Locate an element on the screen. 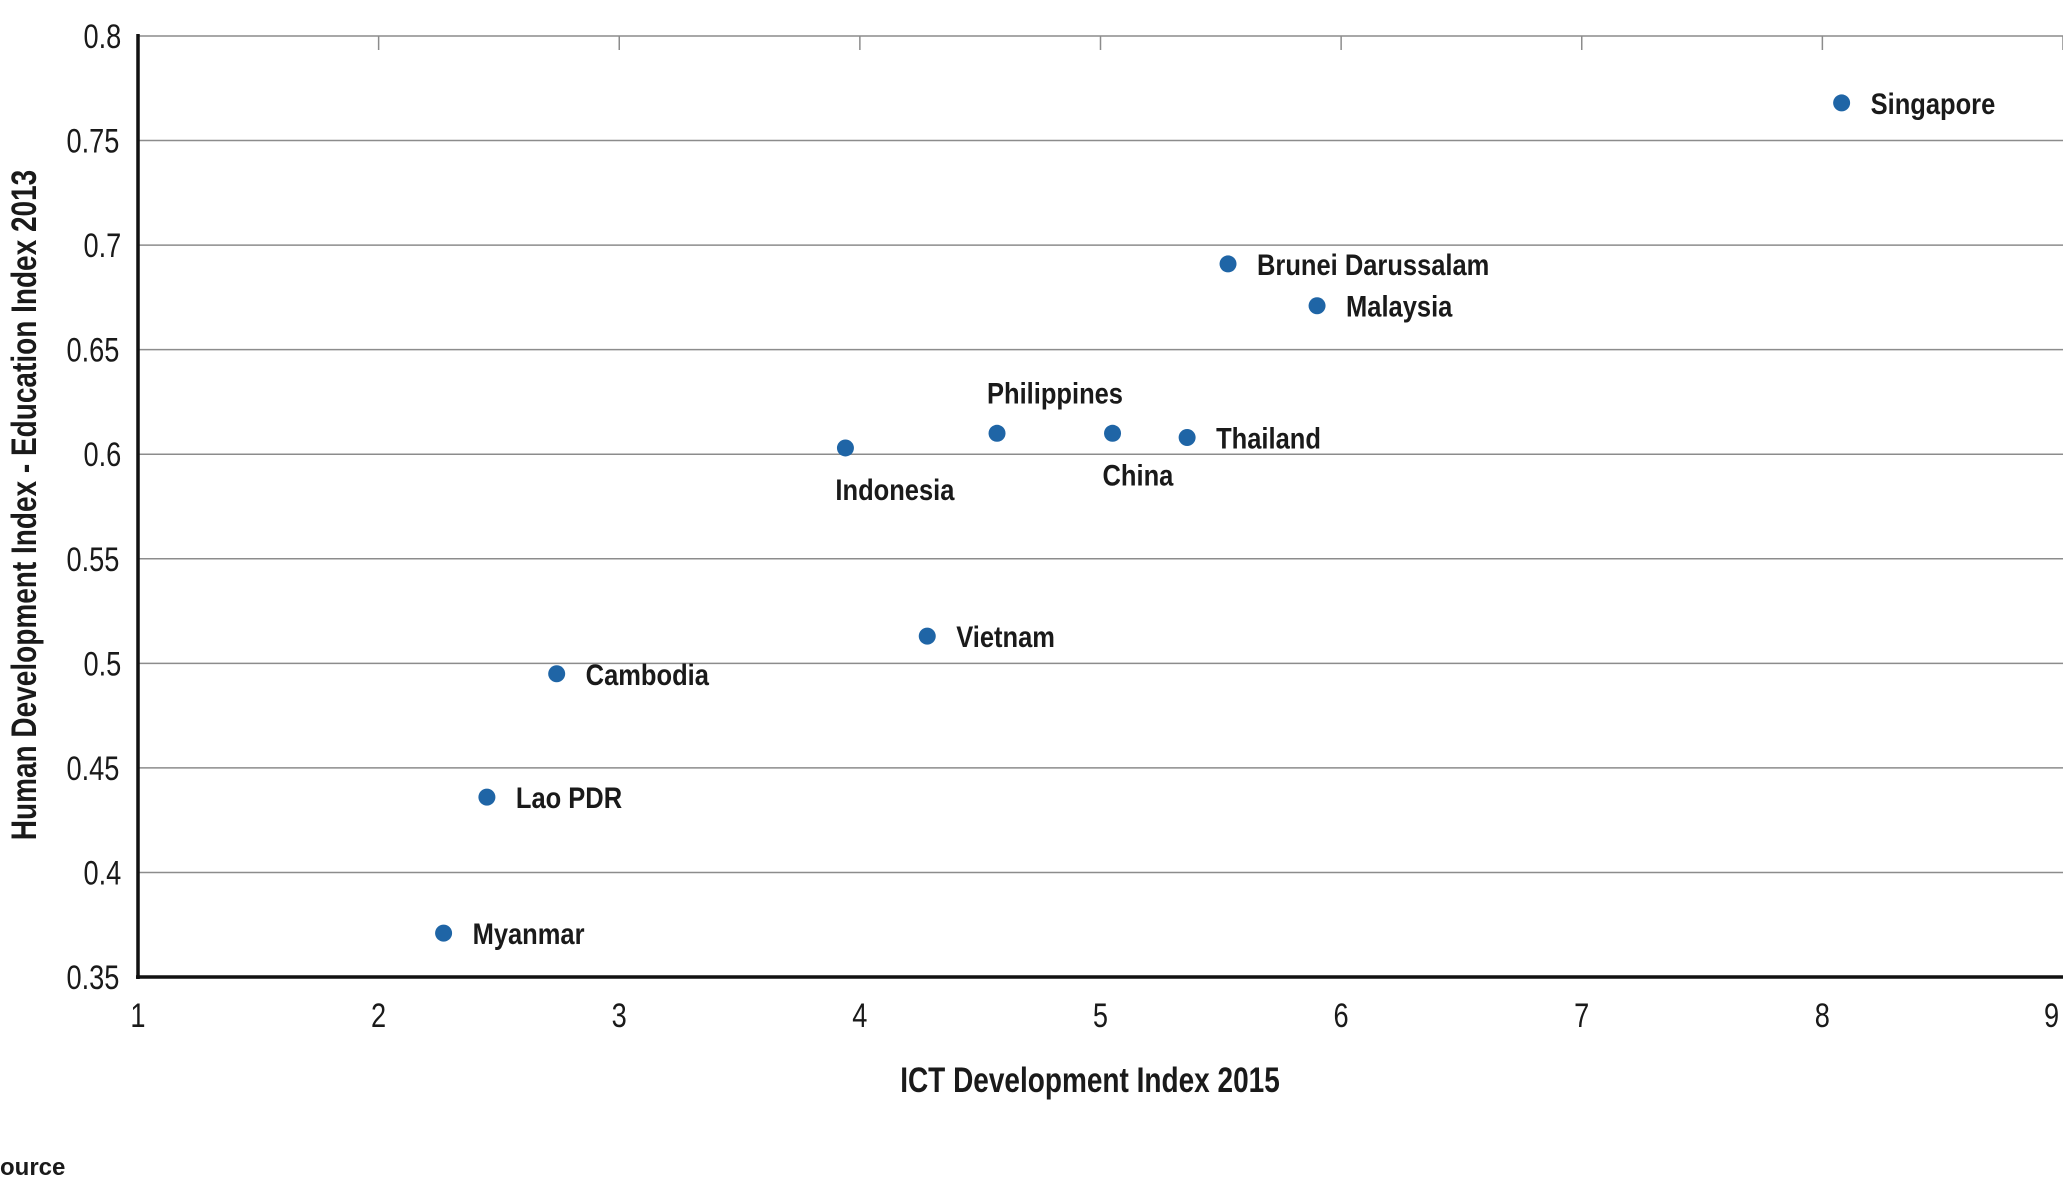 The width and height of the screenshot is (2063, 1204). x-tick-label-1: 2 is located at coordinates (378, 1015).